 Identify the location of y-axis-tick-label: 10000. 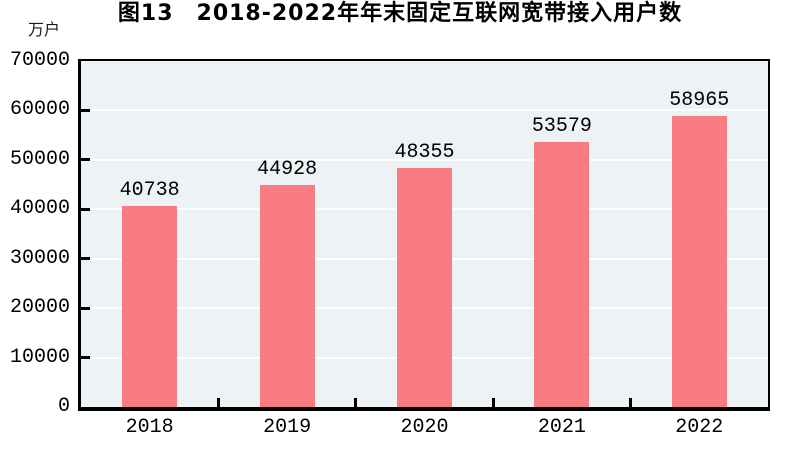
(39, 357).